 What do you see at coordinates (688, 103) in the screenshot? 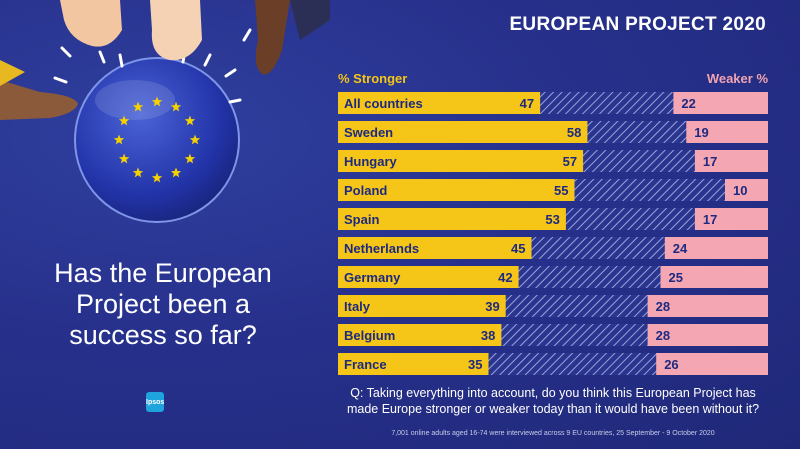
I see `weaker-value-label: 22` at bounding box center [688, 103].